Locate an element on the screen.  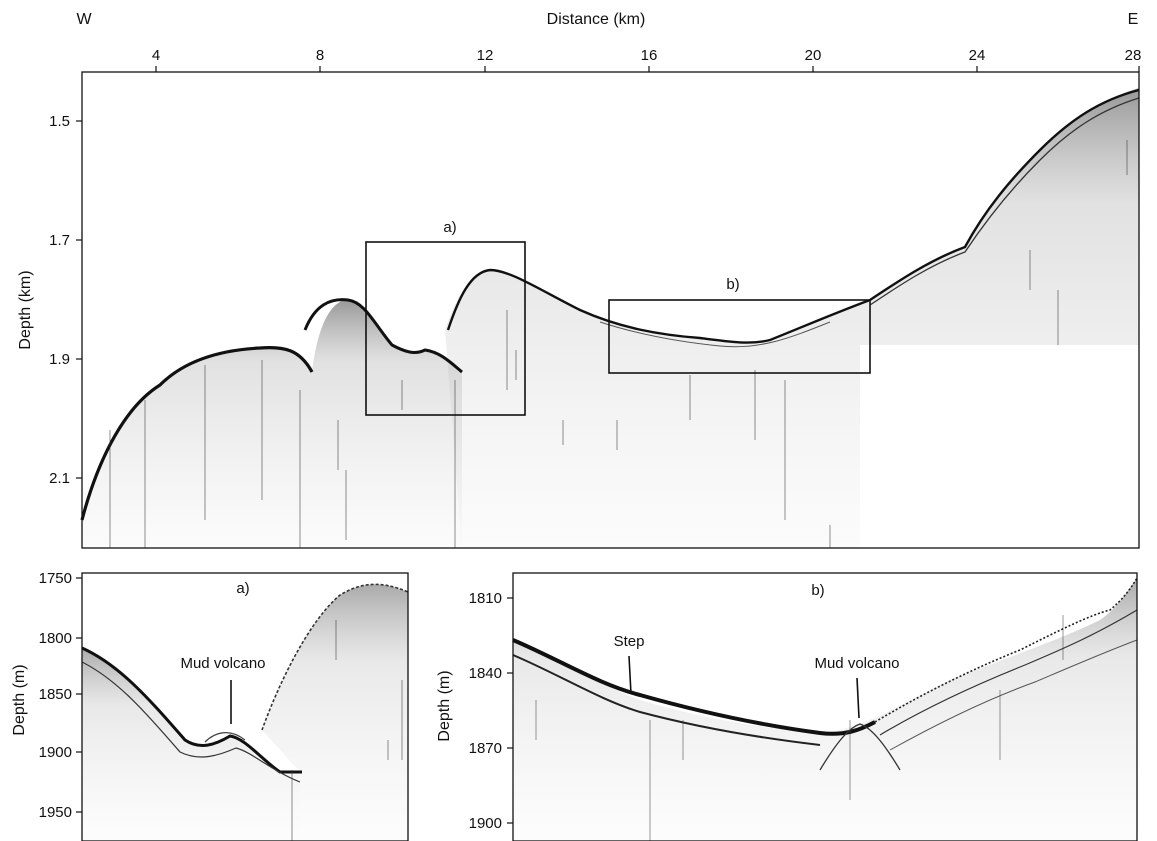
x-tick-label: 16 is located at coordinates (649, 55).